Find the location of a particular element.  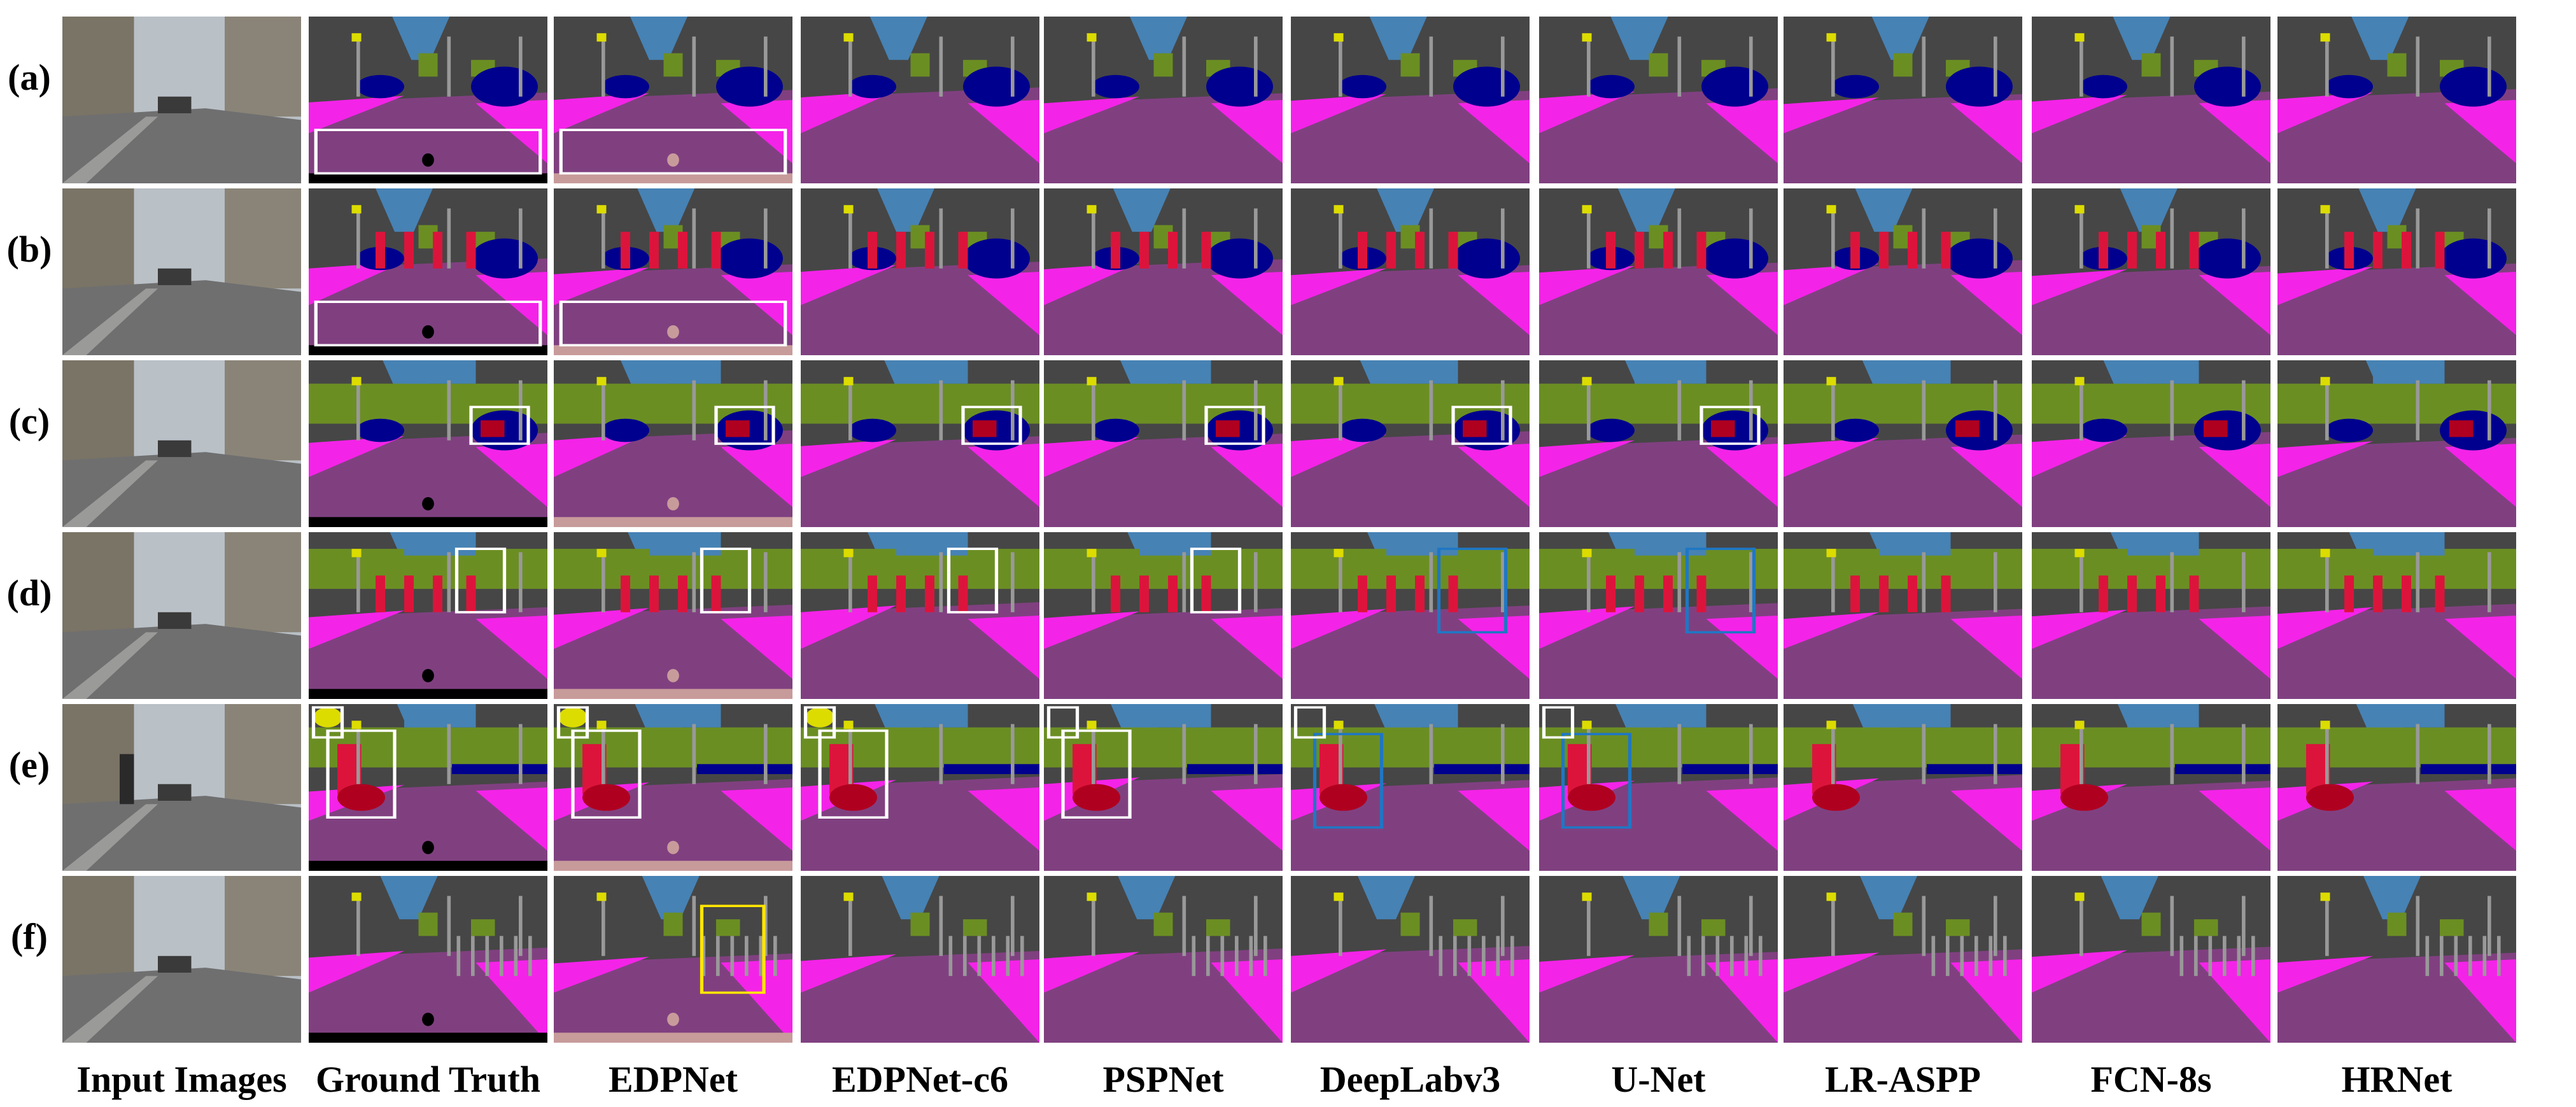

column-label: LR-ASPP is located at coordinates (1903, 1079).